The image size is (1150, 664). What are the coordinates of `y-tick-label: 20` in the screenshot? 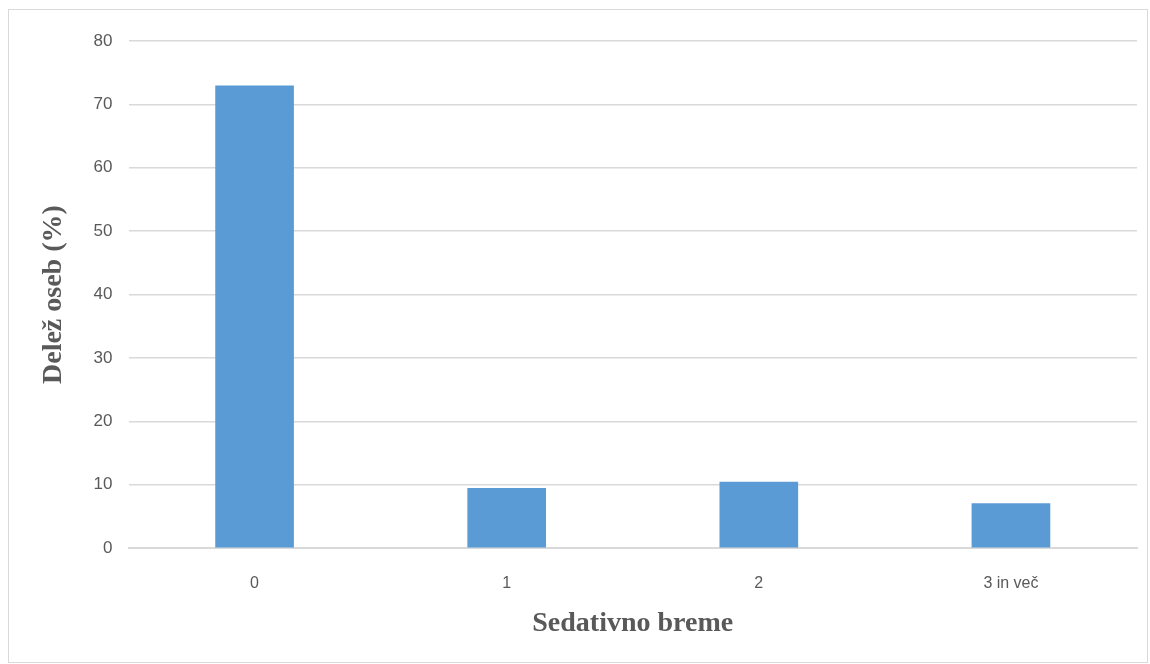 It's located at (103, 421).